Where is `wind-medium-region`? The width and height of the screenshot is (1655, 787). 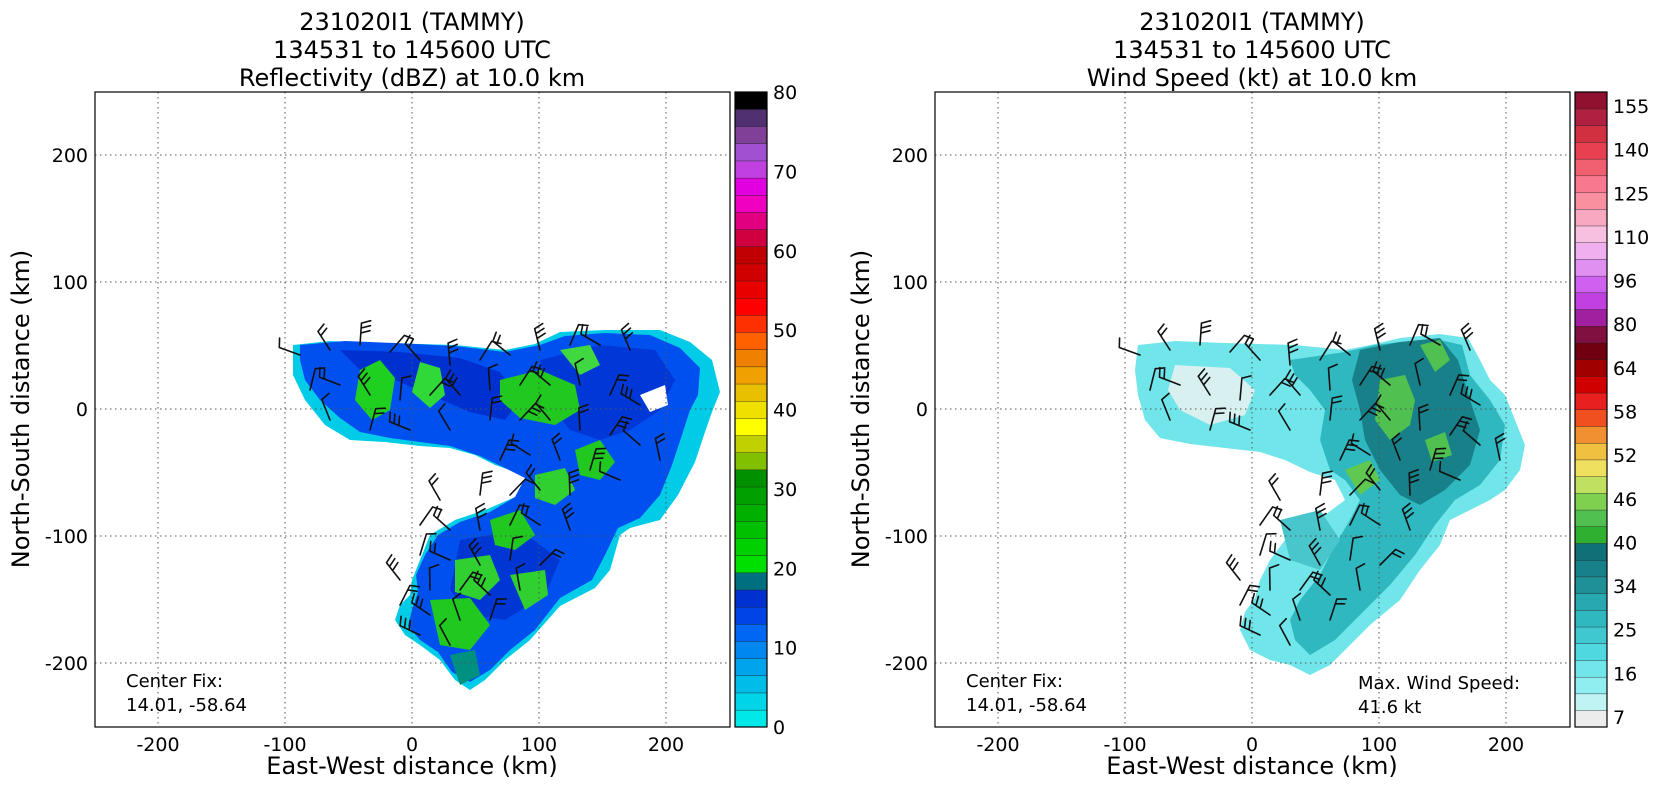
wind-medium-region is located at coordinates (1310, 540).